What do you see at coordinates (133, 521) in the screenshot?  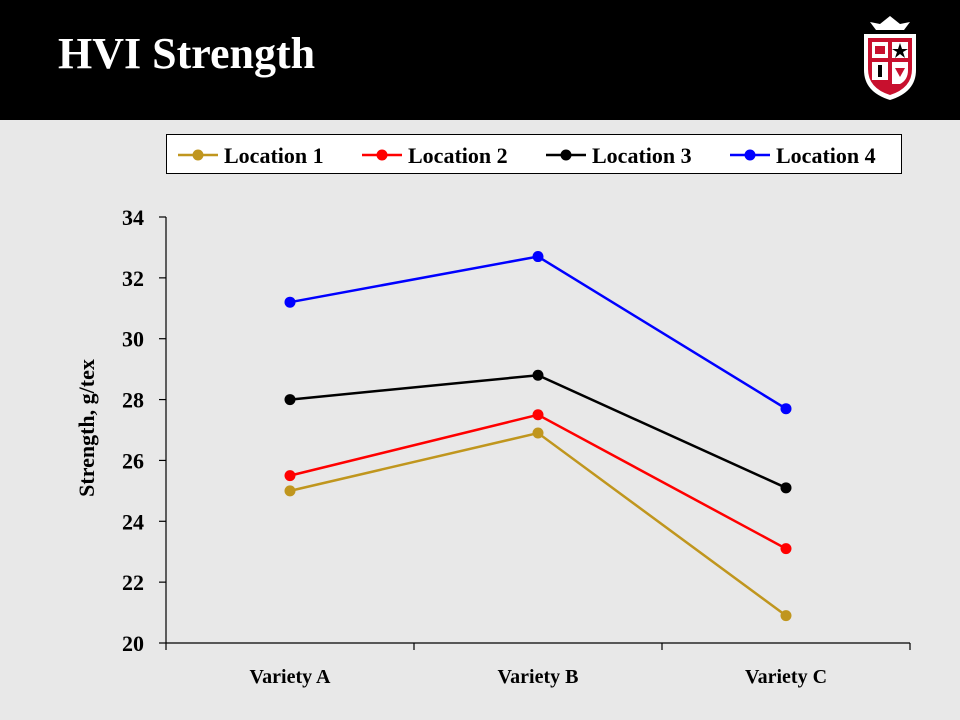 I see `y-tick-label: 24` at bounding box center [133, 521].